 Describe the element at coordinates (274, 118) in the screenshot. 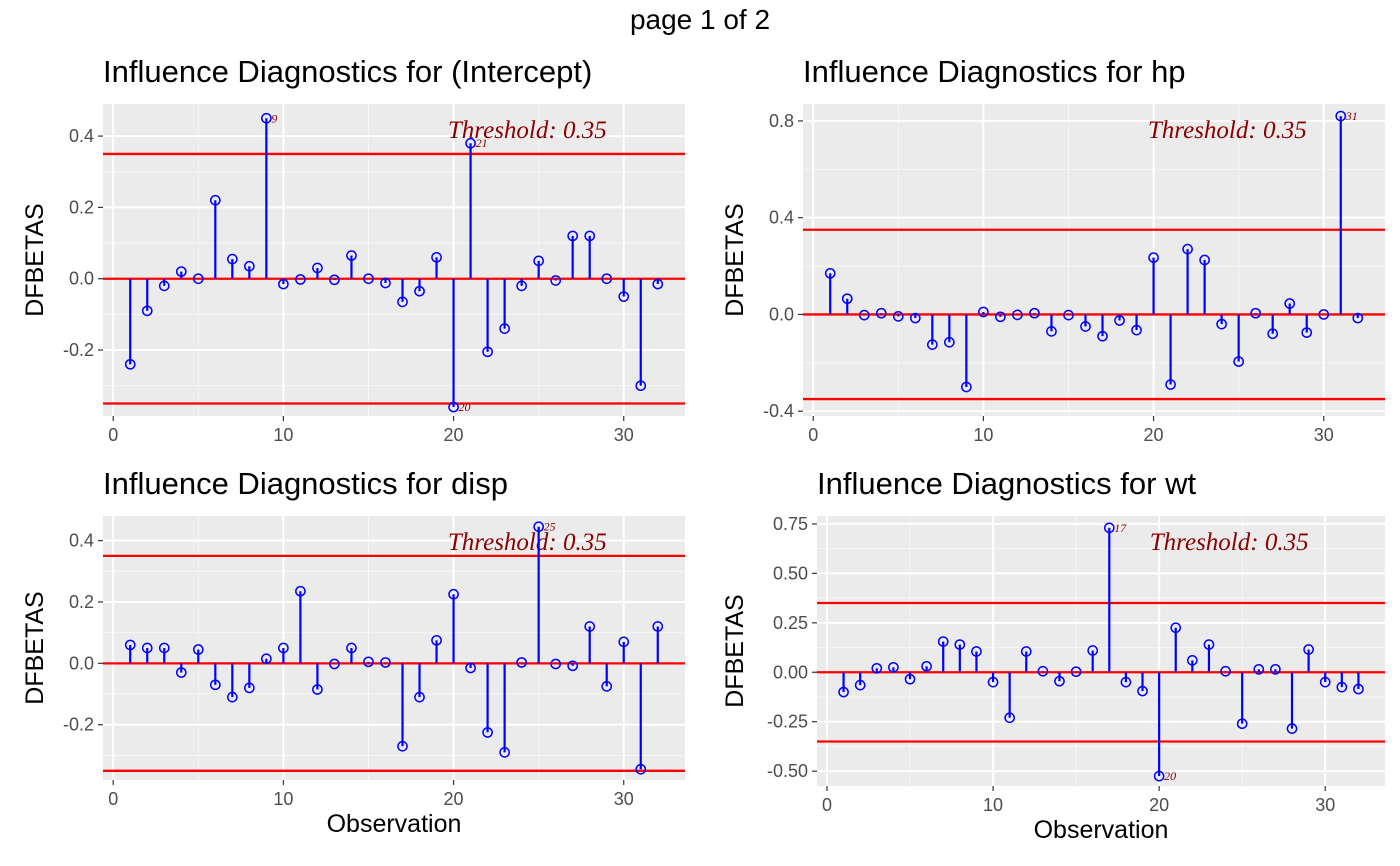

I see `observation-label-9: 9` at that location.